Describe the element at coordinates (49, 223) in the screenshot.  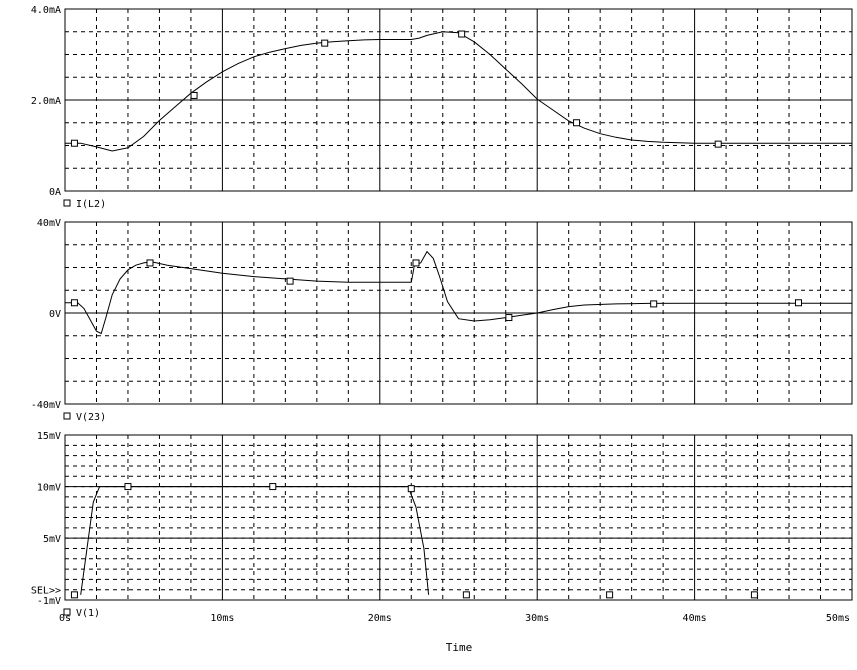
I see `y-tick-label: 40mV` at that location.